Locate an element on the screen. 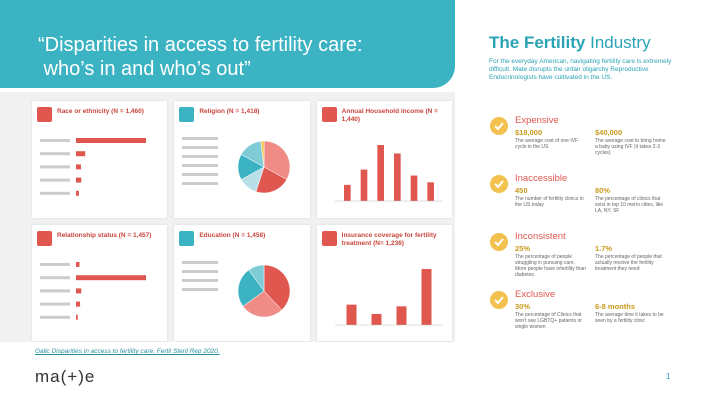 The image size is (720, 404). stat-value: $40,000 is located at coordinates (609, 132).